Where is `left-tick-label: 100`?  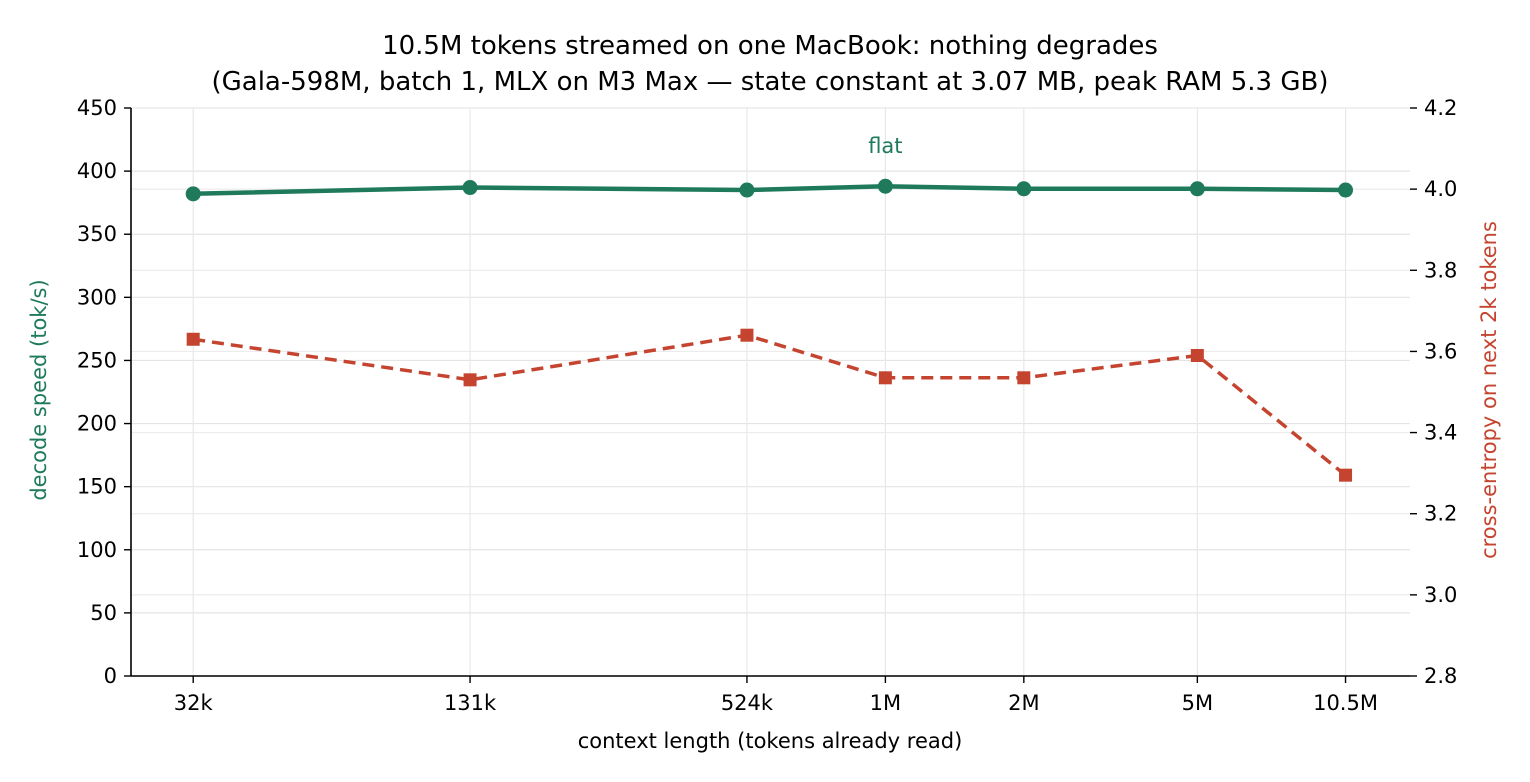 left-tick-label: 100 is located at coordinates (97, 550).